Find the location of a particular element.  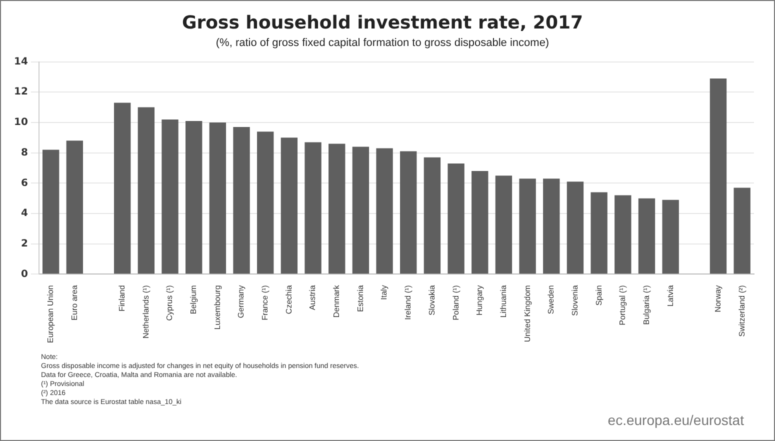

x-tick-label: Bulgaria (¹) is located at coordinates (646, 304).